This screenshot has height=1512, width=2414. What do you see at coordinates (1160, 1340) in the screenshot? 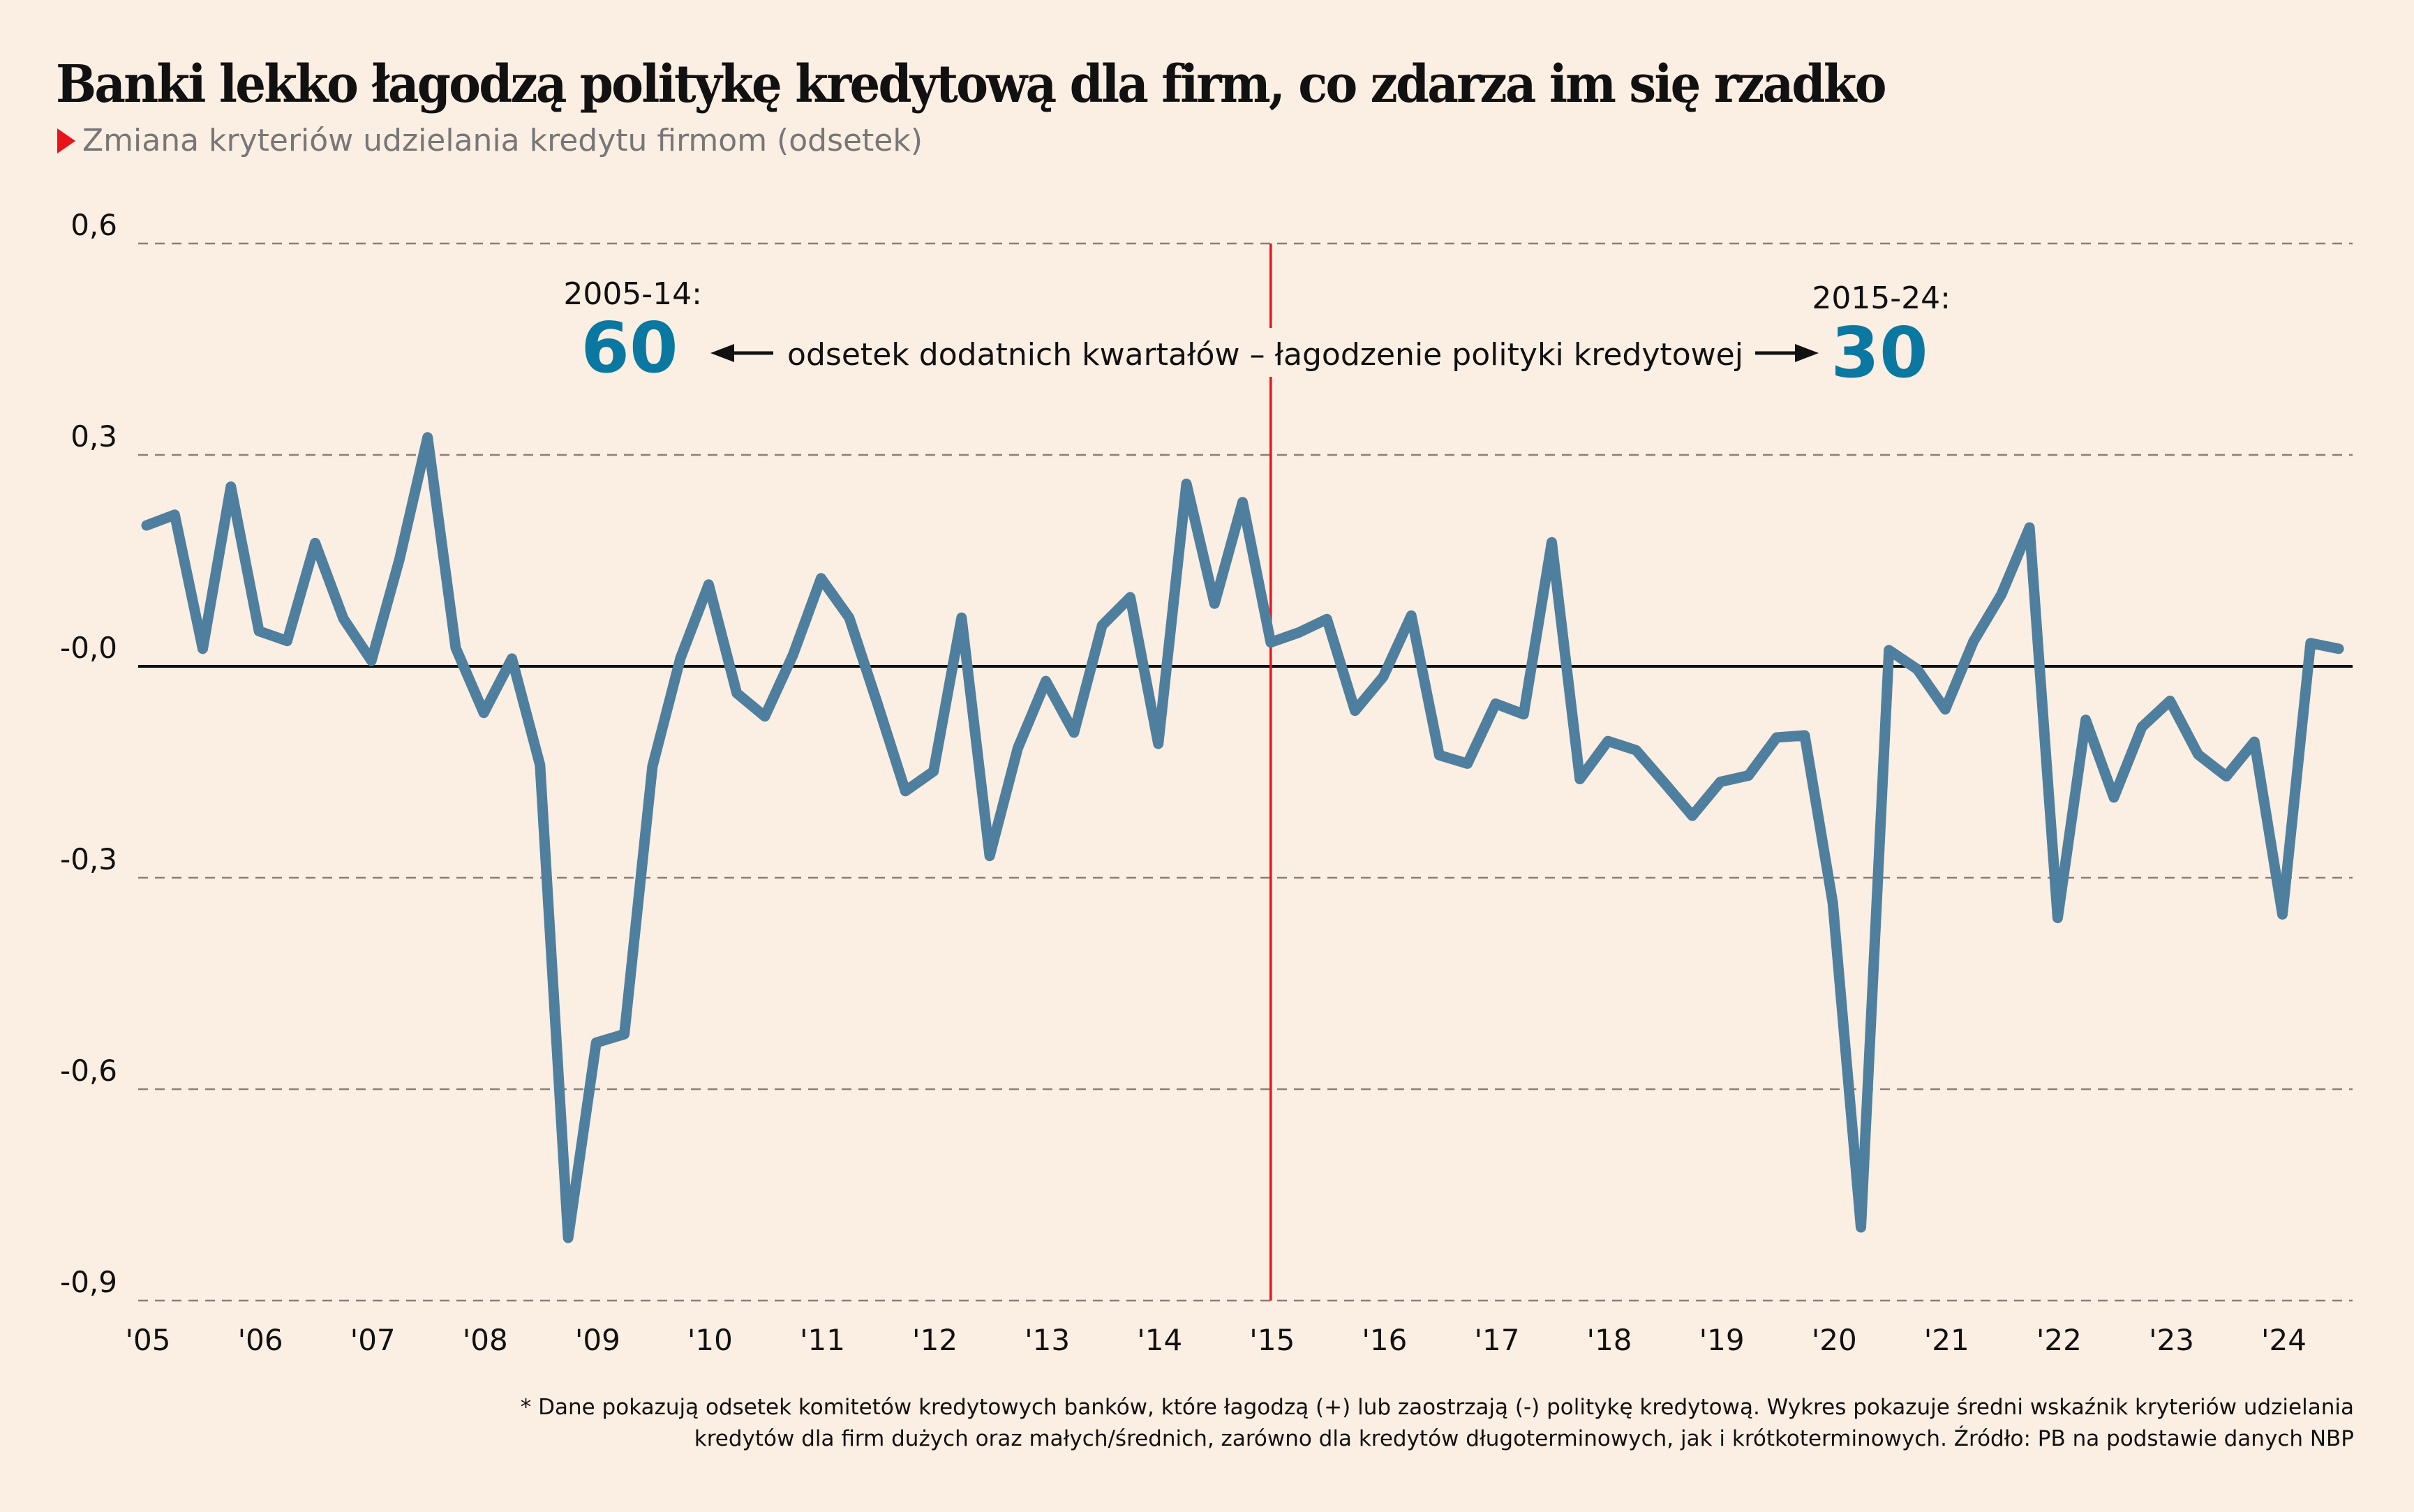
I see `x-tick-label: '14` at bounding box center [1160, 1340].